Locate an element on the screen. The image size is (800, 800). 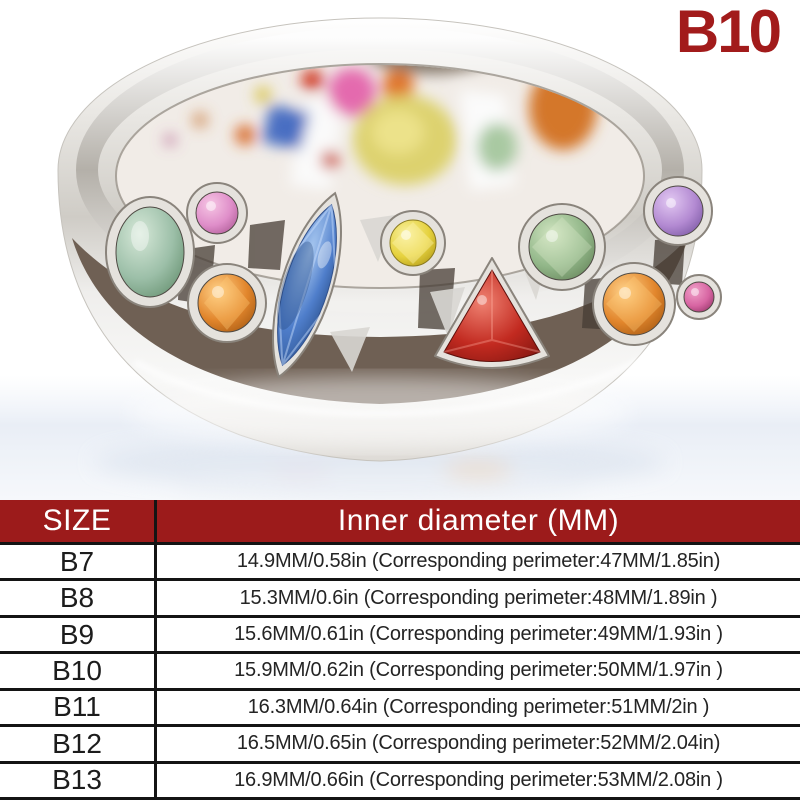
size-badge: B10 is located at coordinates (728, 32).